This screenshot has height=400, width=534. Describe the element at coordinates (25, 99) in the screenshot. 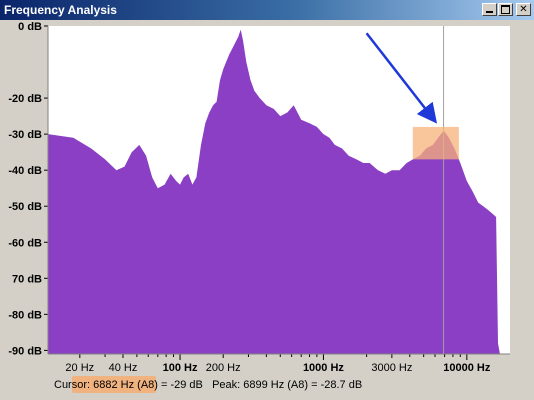

I see `y-tick-label: -20 dB` at that location.